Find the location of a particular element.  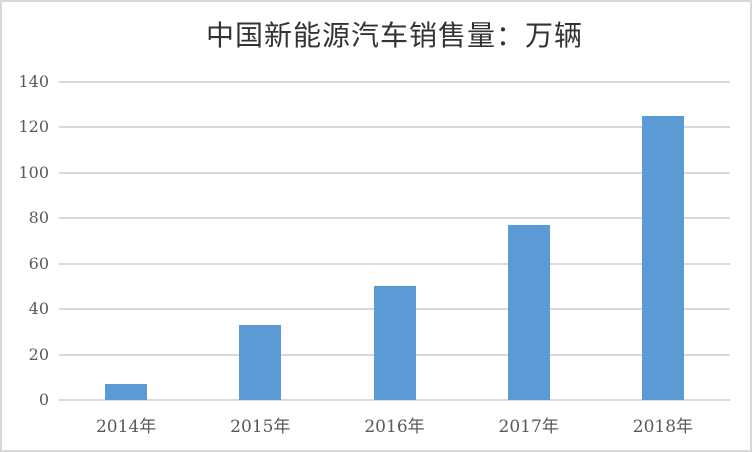

x-axis-tick-label: 2015年 is located at coordinates (260, 427).